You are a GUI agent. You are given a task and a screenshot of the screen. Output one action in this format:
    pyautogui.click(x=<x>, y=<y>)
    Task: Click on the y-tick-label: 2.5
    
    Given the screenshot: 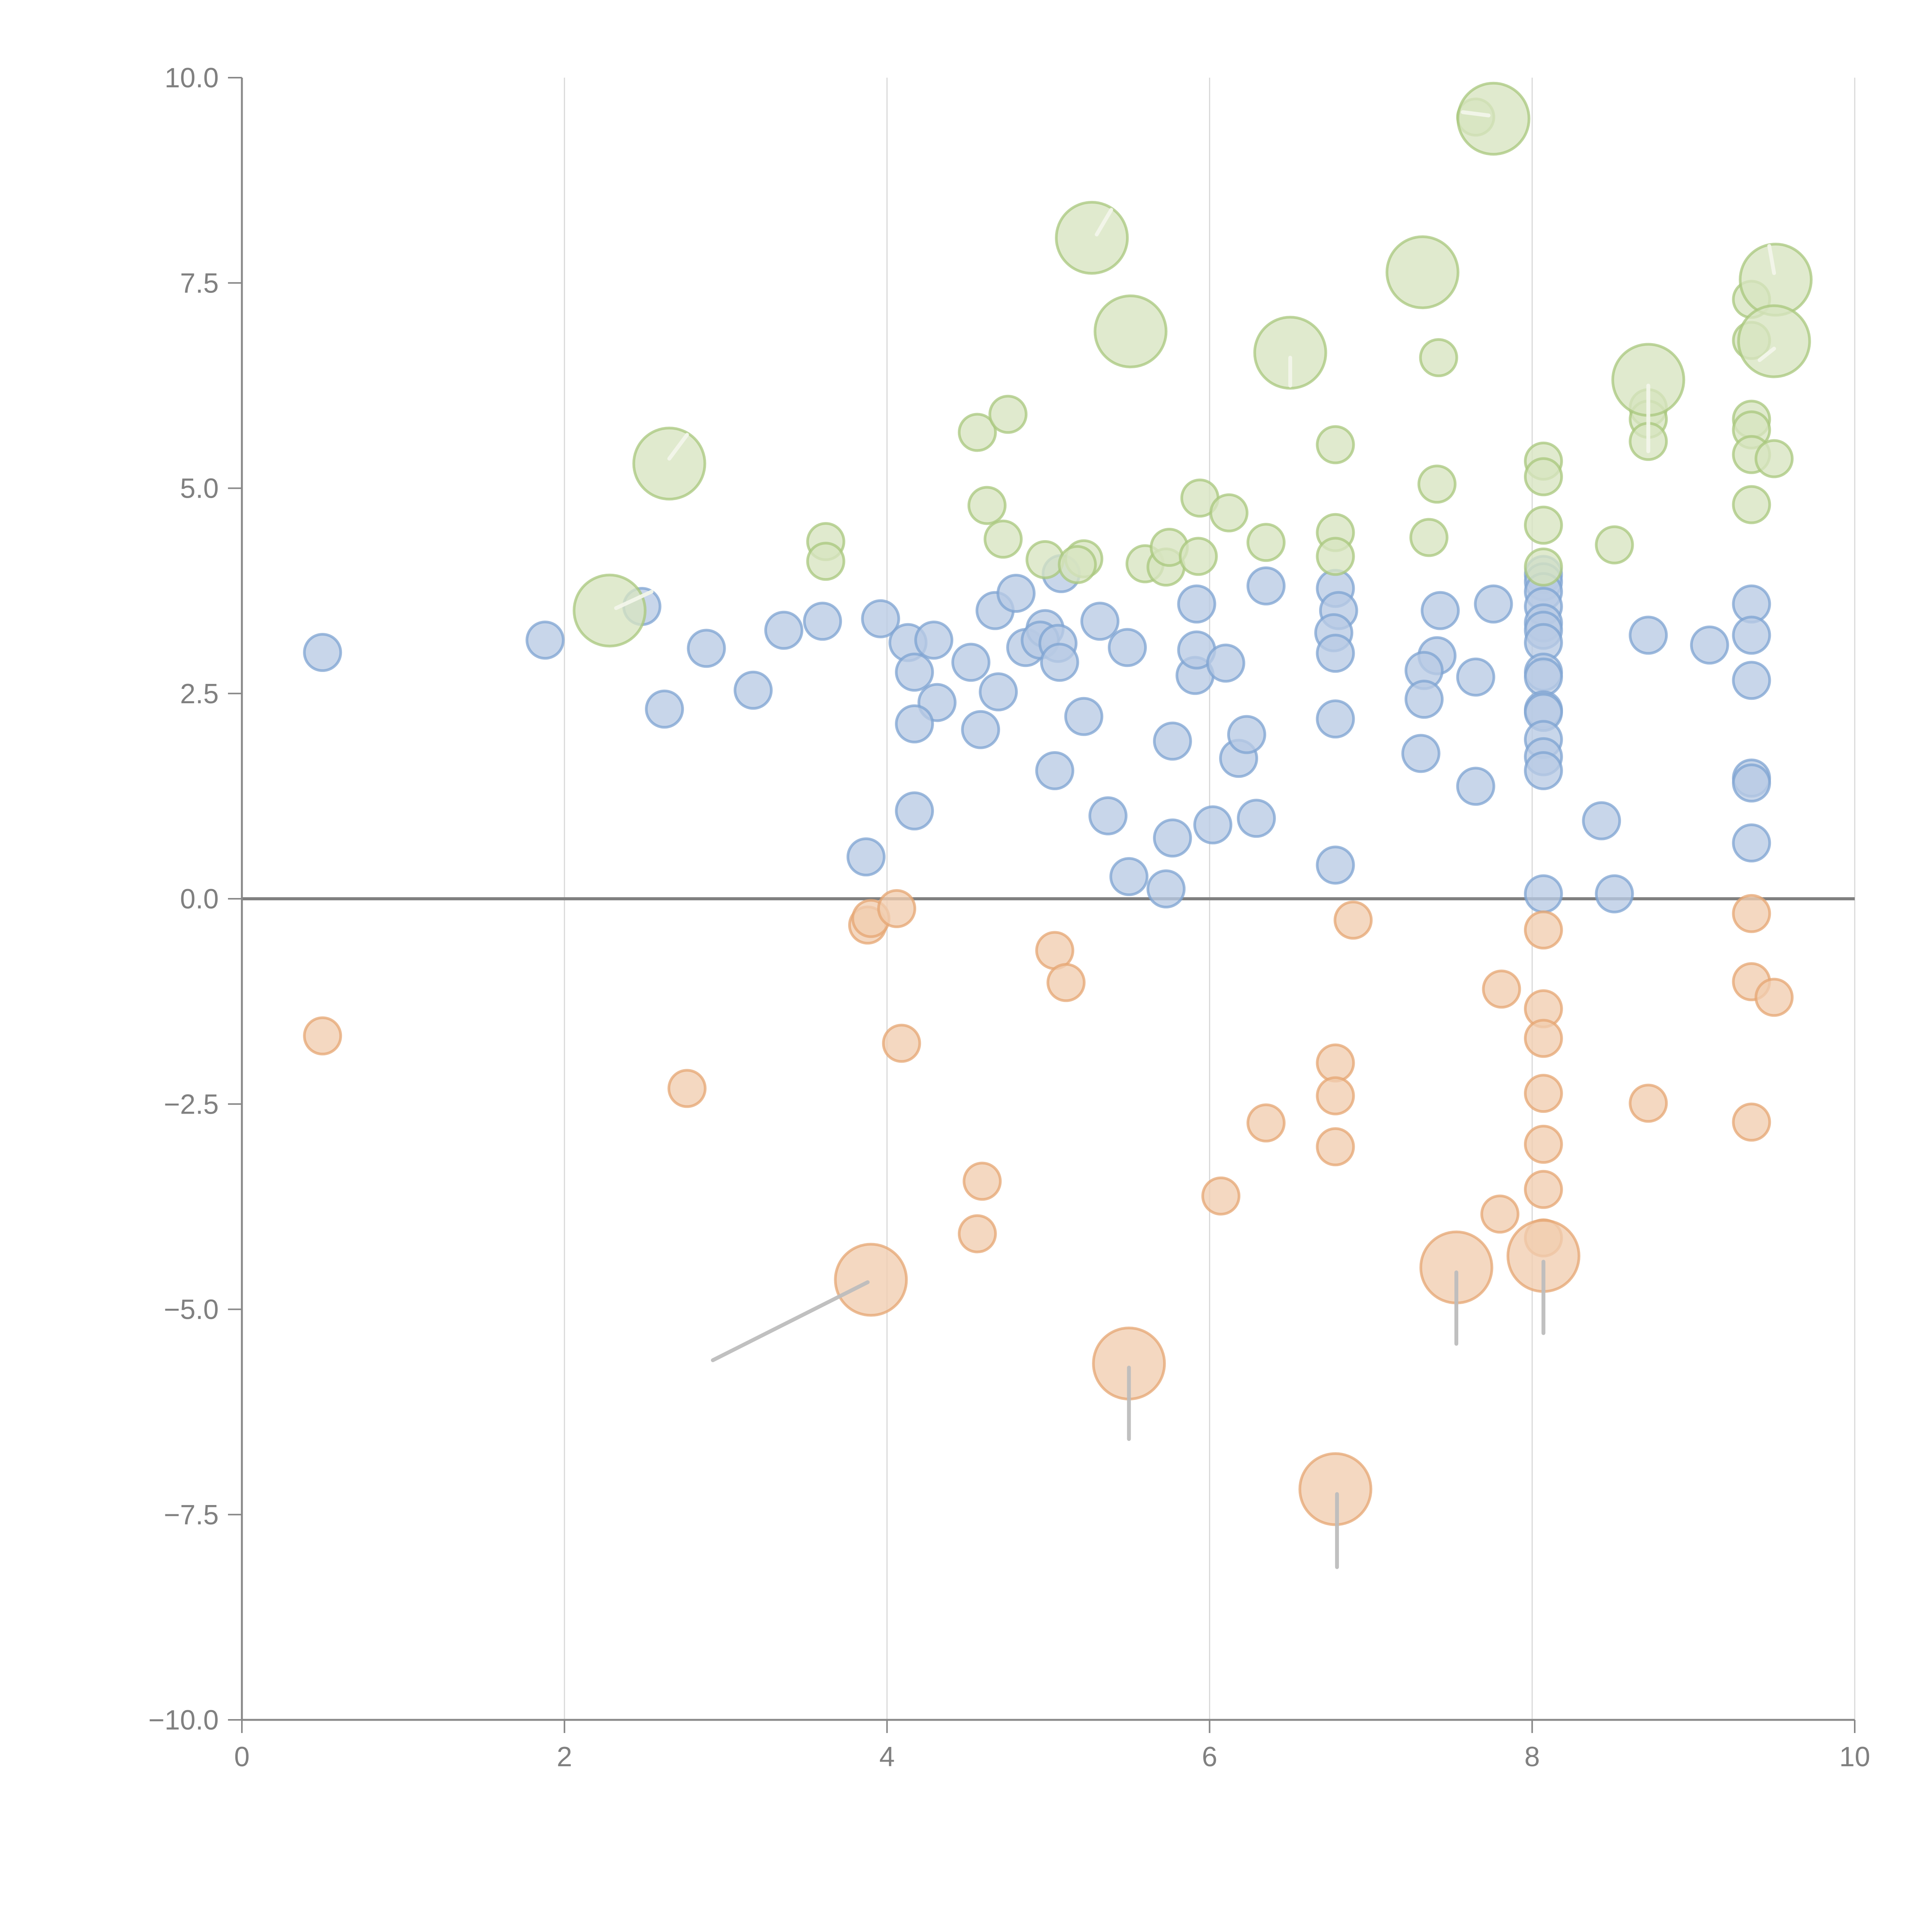 What is the action you would take?
    pyautogui.click(x=200, y=694)
    